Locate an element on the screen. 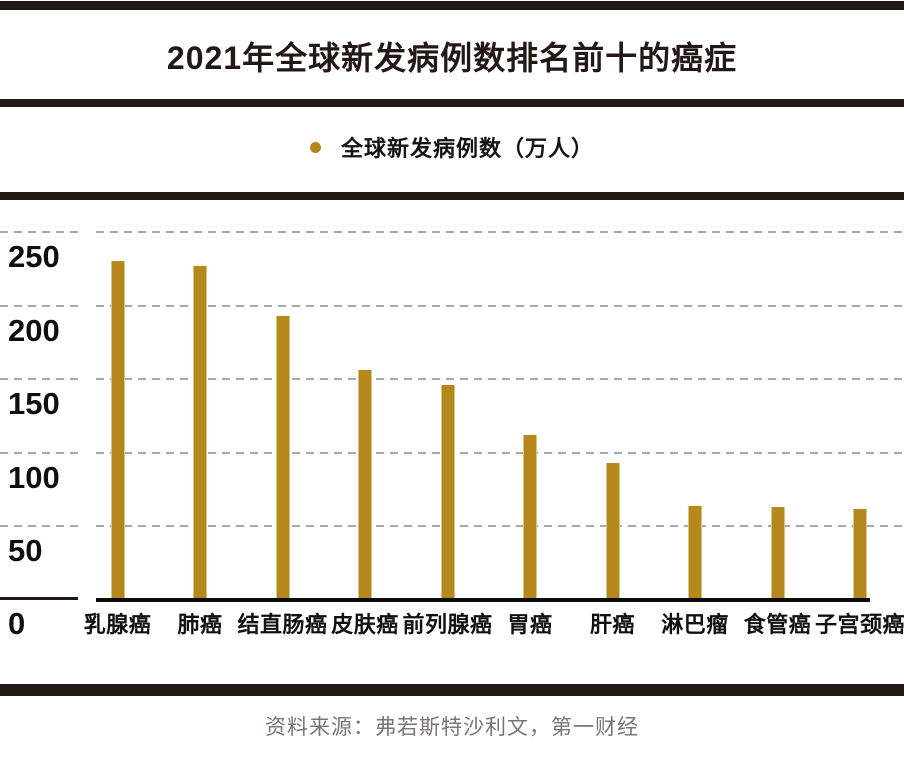  legend-label: 全球新发病例数（万人） is located at coordinates (467, 148).